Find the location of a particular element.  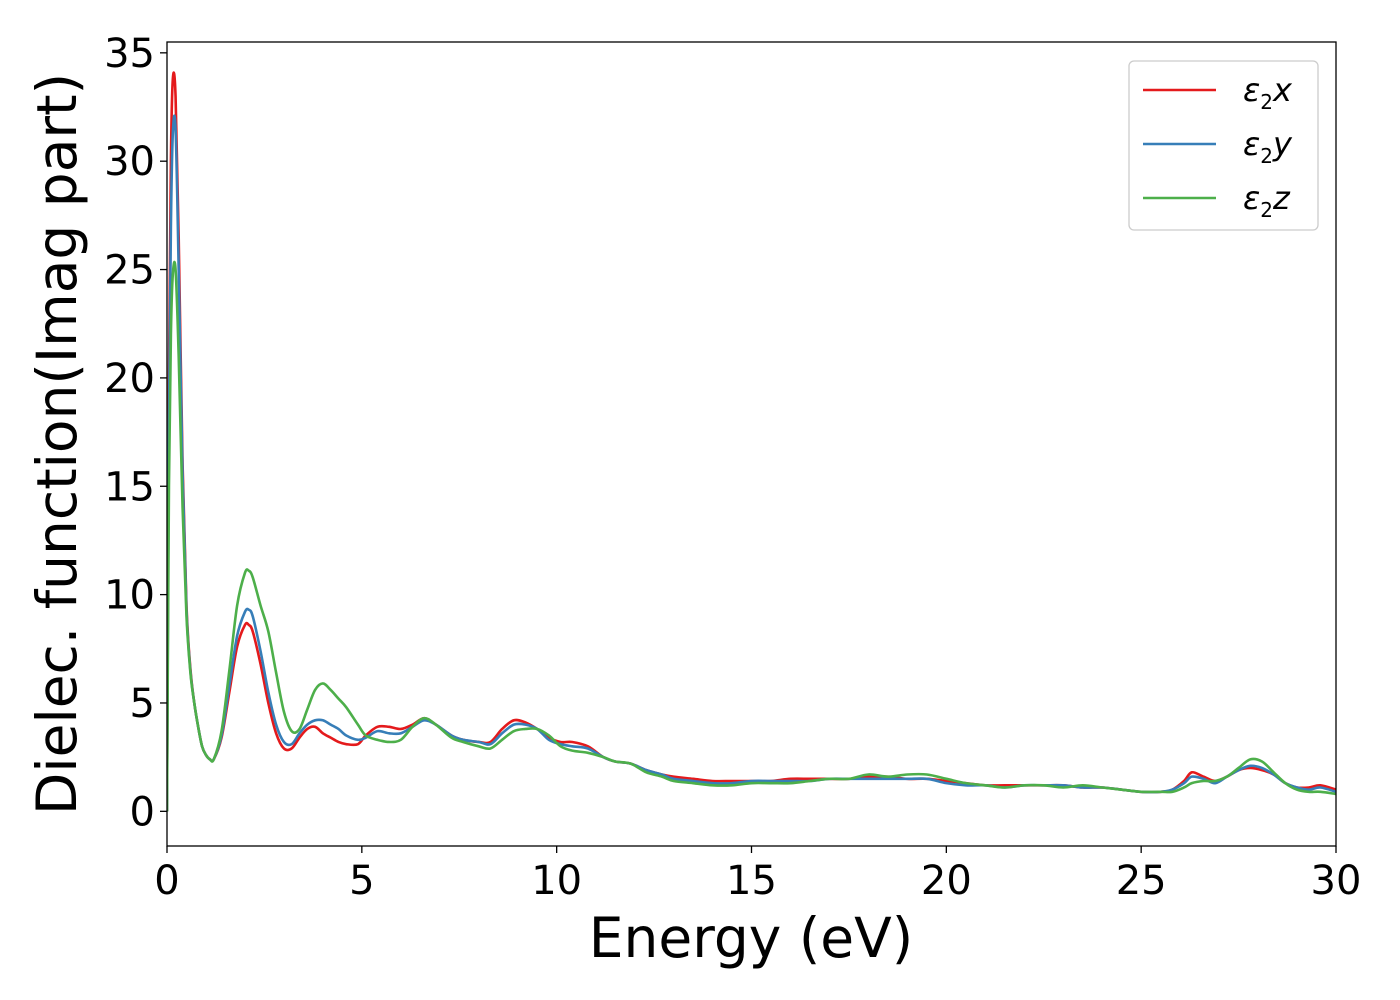

legend-tail: y is located at coordinates (1282, 144).